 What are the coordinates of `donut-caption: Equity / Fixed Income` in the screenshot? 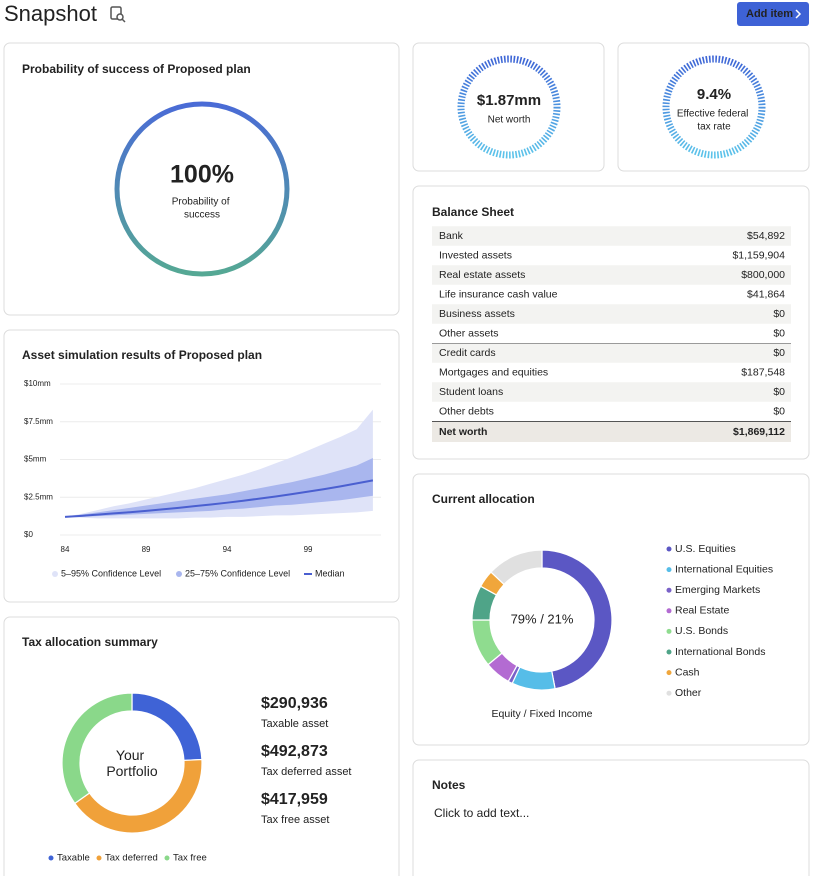 It's located at (542, 714).